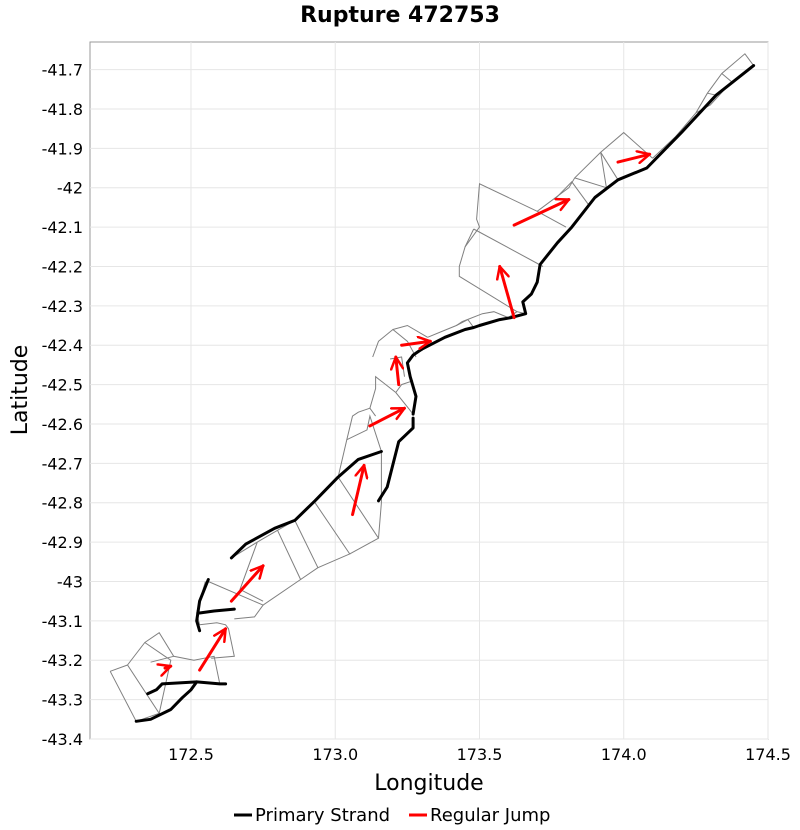  I want to click on x-tick-label: 174.0, so click(624, 754).